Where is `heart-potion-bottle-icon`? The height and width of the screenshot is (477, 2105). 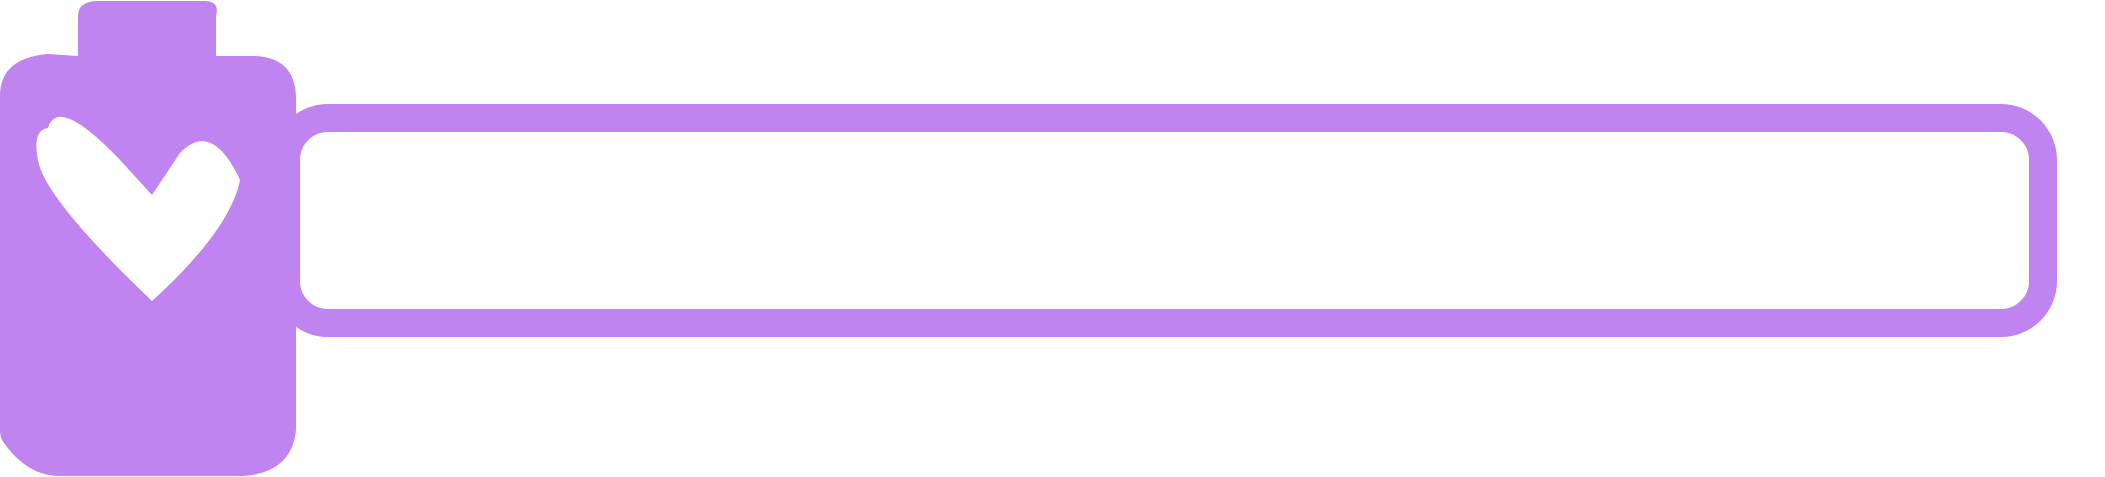
heart-potion-bottle-icon is located at coordinates (148, 238).